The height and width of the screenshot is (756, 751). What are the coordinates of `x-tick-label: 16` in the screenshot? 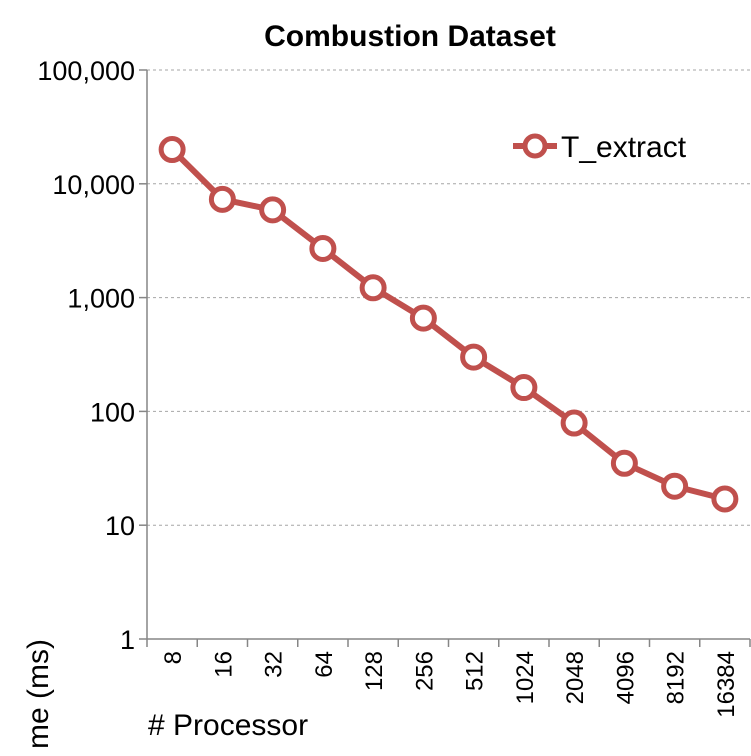 It's located at (223, 664).